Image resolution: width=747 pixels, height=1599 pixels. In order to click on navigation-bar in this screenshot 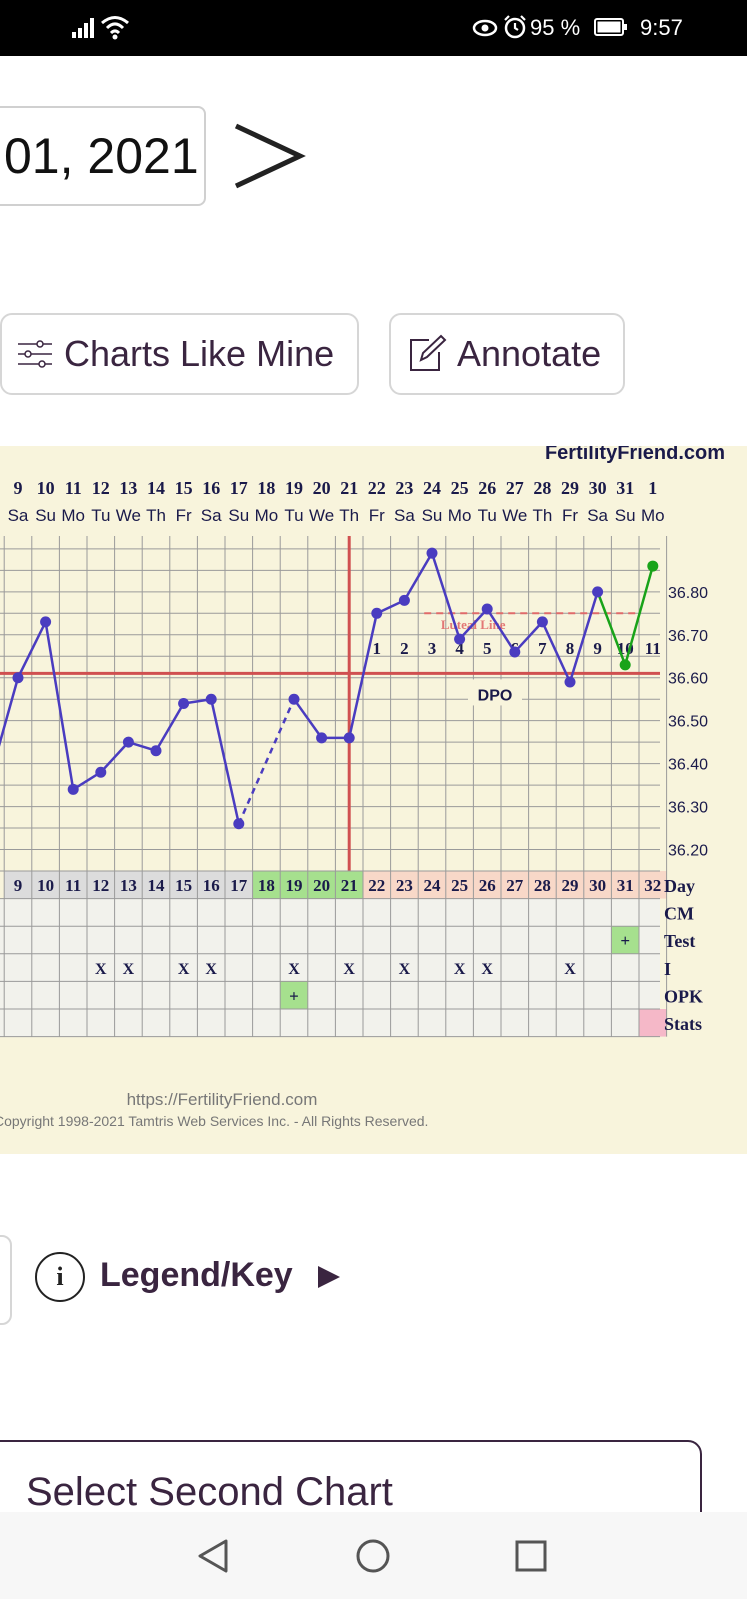, I will do `click(373, 1555)`.